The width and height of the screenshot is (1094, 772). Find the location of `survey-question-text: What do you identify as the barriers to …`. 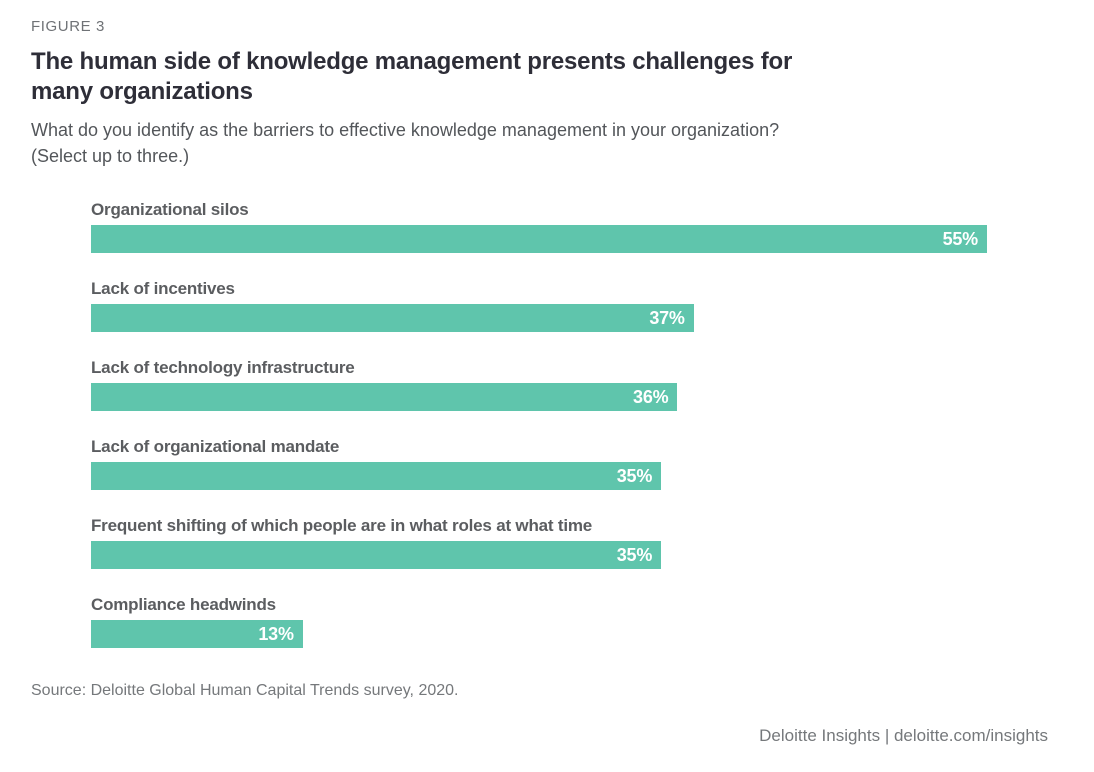

survey-question-text: What do you identify as the barriers to … is located at coordinates (405, 130).